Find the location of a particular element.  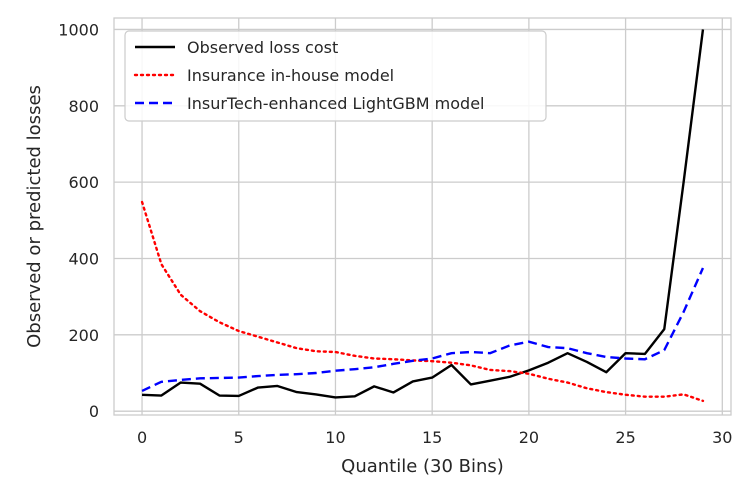

y-tick-label: 1000 is located at coordinates (78, 29).